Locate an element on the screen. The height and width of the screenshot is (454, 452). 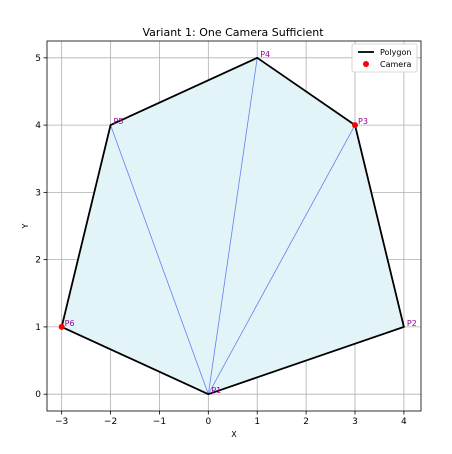
y-tick-label: 0 is located at coordinates (38, 395).